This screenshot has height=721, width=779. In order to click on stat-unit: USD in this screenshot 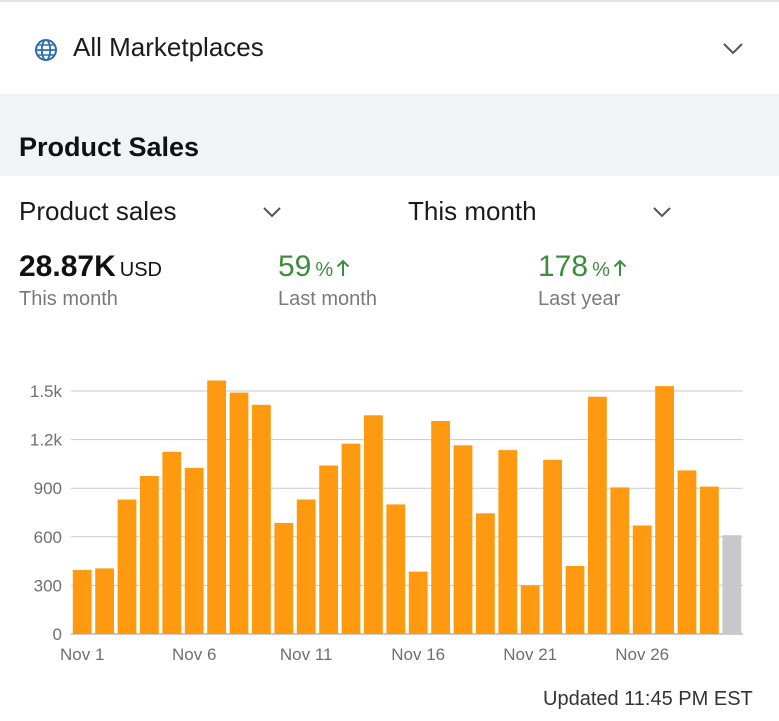, I will do `click(140, 270)`.